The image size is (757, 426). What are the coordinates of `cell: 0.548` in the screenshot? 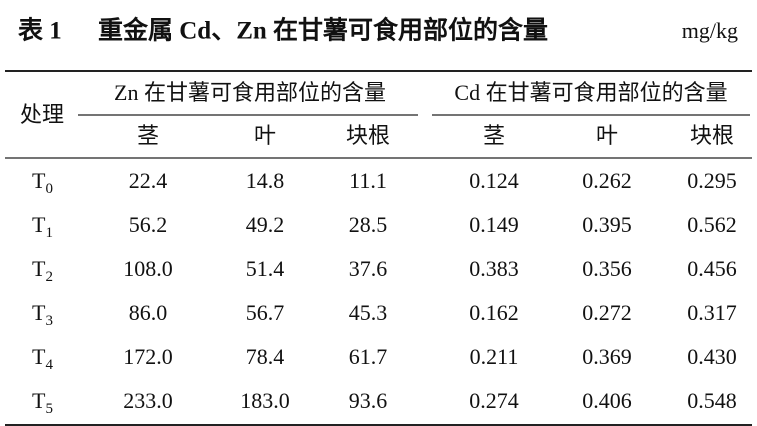 It's located at (712, 400).